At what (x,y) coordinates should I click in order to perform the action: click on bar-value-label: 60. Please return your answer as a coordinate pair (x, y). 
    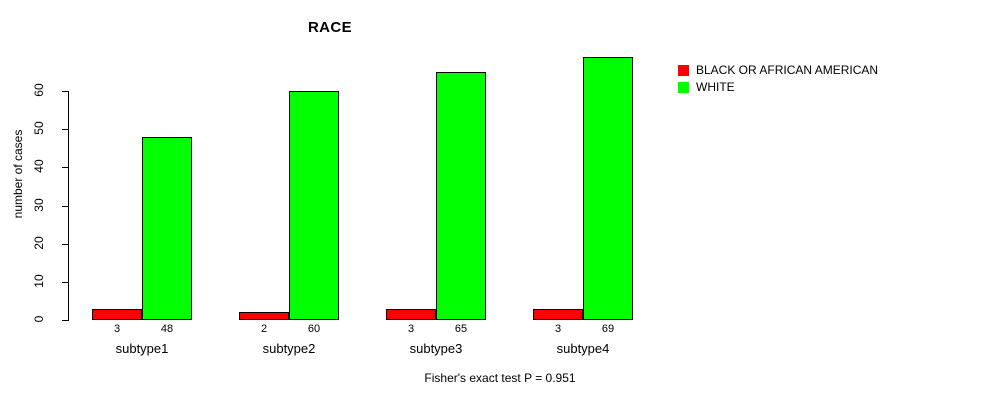
    Looking at the image, I should click on (314, 329).